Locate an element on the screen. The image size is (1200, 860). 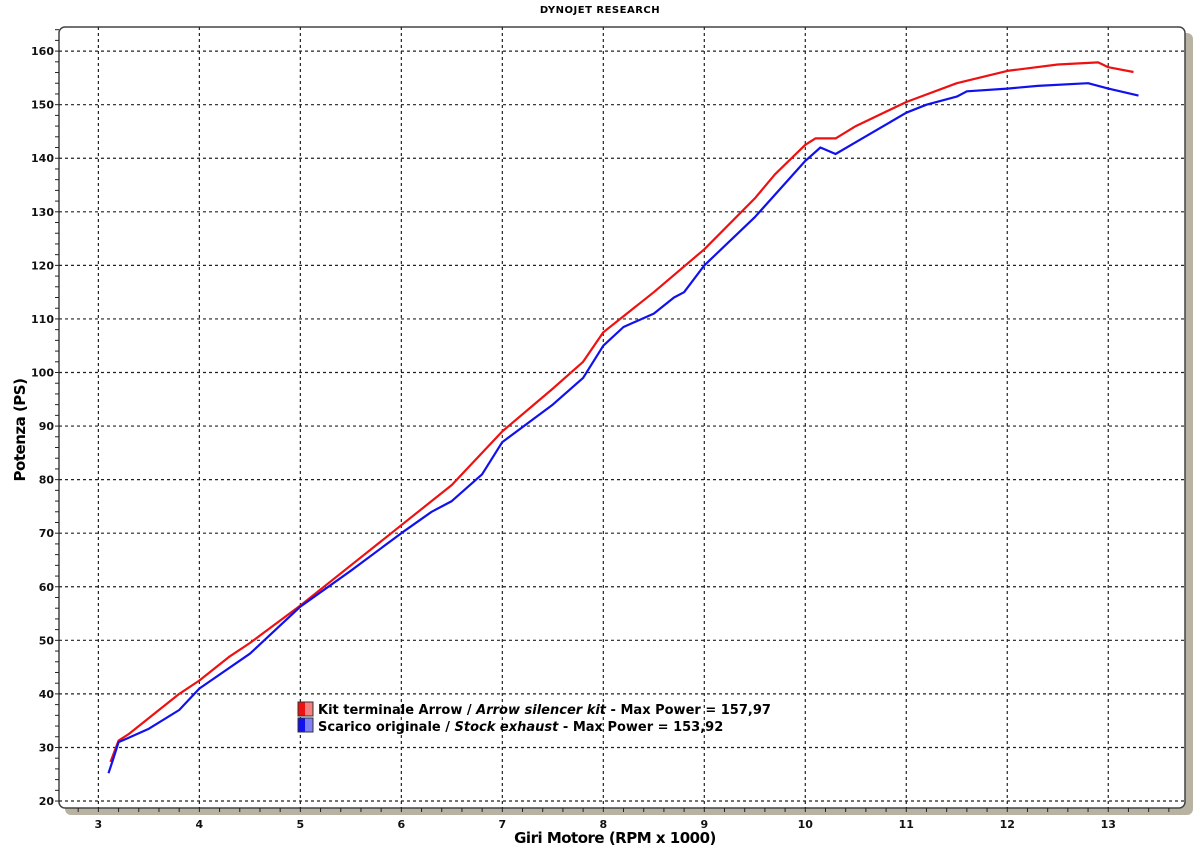
legend-maxpower-arrow: - Max Power = 157,97 is located at coordinates (688, 710).